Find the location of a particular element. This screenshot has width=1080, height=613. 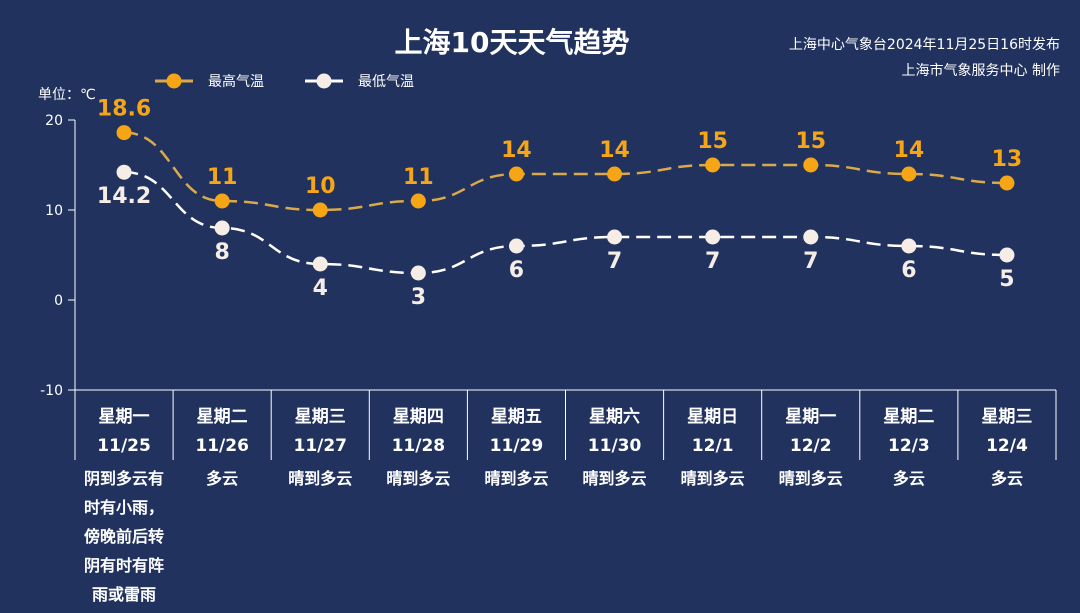

data-label: 3 is located at coordinates (418, 297).